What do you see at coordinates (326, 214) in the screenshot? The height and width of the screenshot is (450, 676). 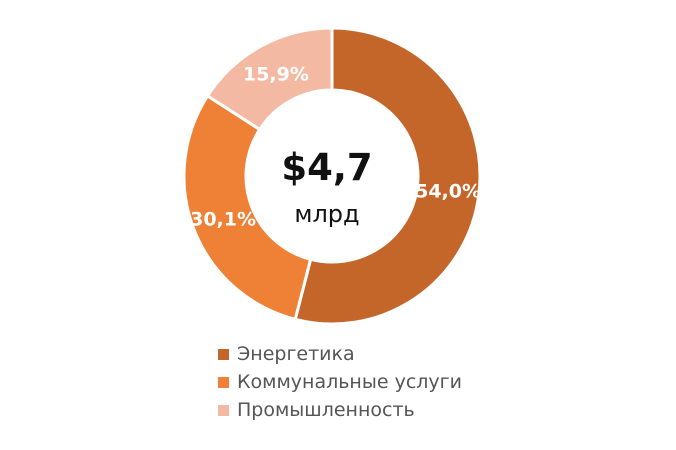 I see `center-unit: млрд` at bounding box center [326, 214].